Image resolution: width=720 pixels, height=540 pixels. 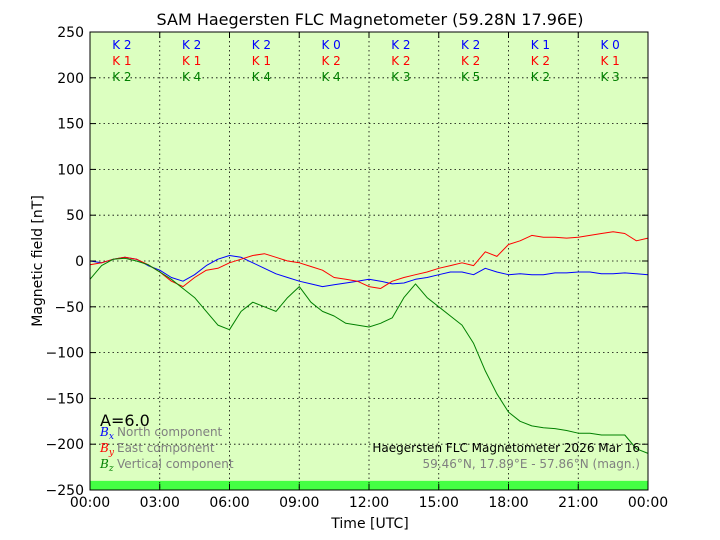 What do you see at coordinates (508, 503) in the screenshot?
I see `x-tick-label: 18:00` at bounding box center [508, 503].